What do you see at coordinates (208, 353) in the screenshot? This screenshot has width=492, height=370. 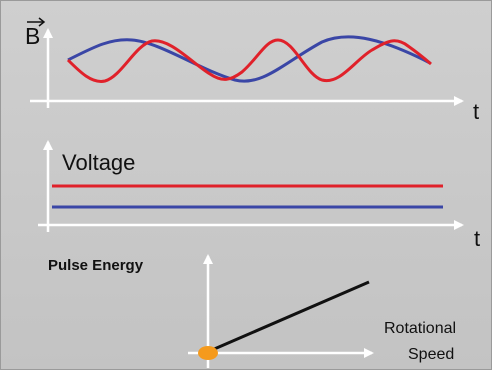 I see `panel3-origin-dot` at bounding box center [208, 353].